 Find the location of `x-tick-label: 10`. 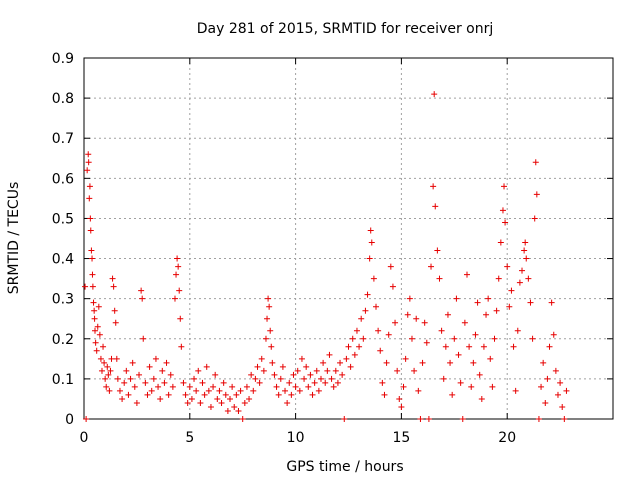

x-tick-label: 10 is located at coordinates (296, 438).